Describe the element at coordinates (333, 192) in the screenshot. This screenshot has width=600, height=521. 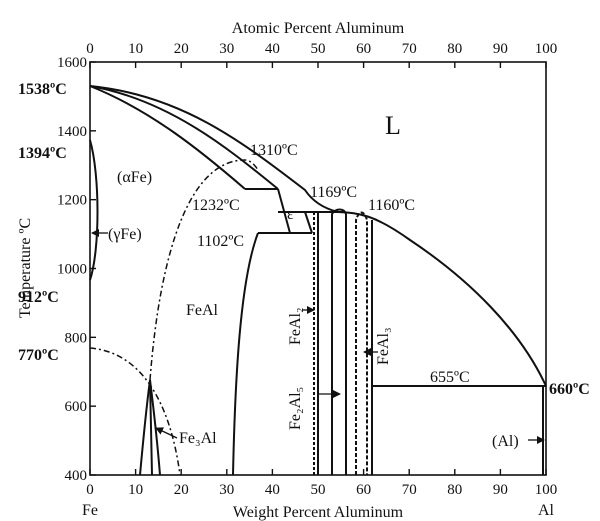
I see `label-1169: 1169ºC` at that location.